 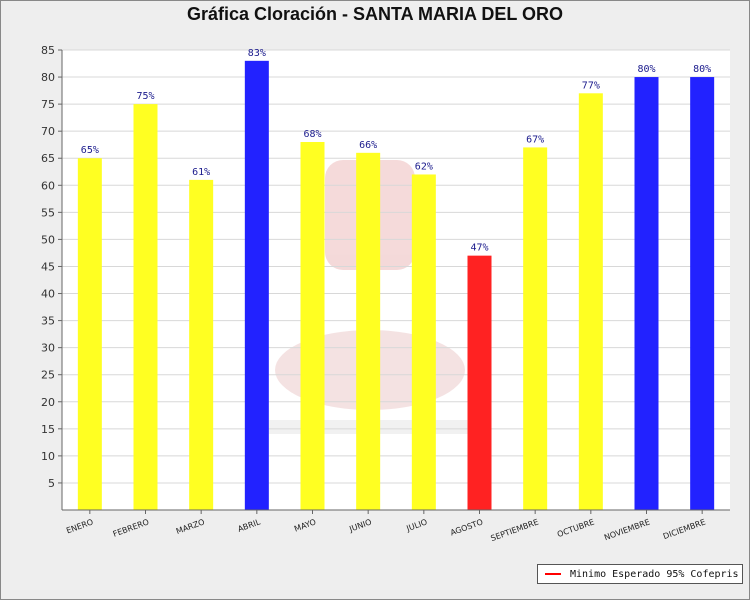 What do you see at coordinates (515, 530) in the screenshot?
I see `x-tick-label: SEPTIEMBRE` at bounding box center [515, 530].